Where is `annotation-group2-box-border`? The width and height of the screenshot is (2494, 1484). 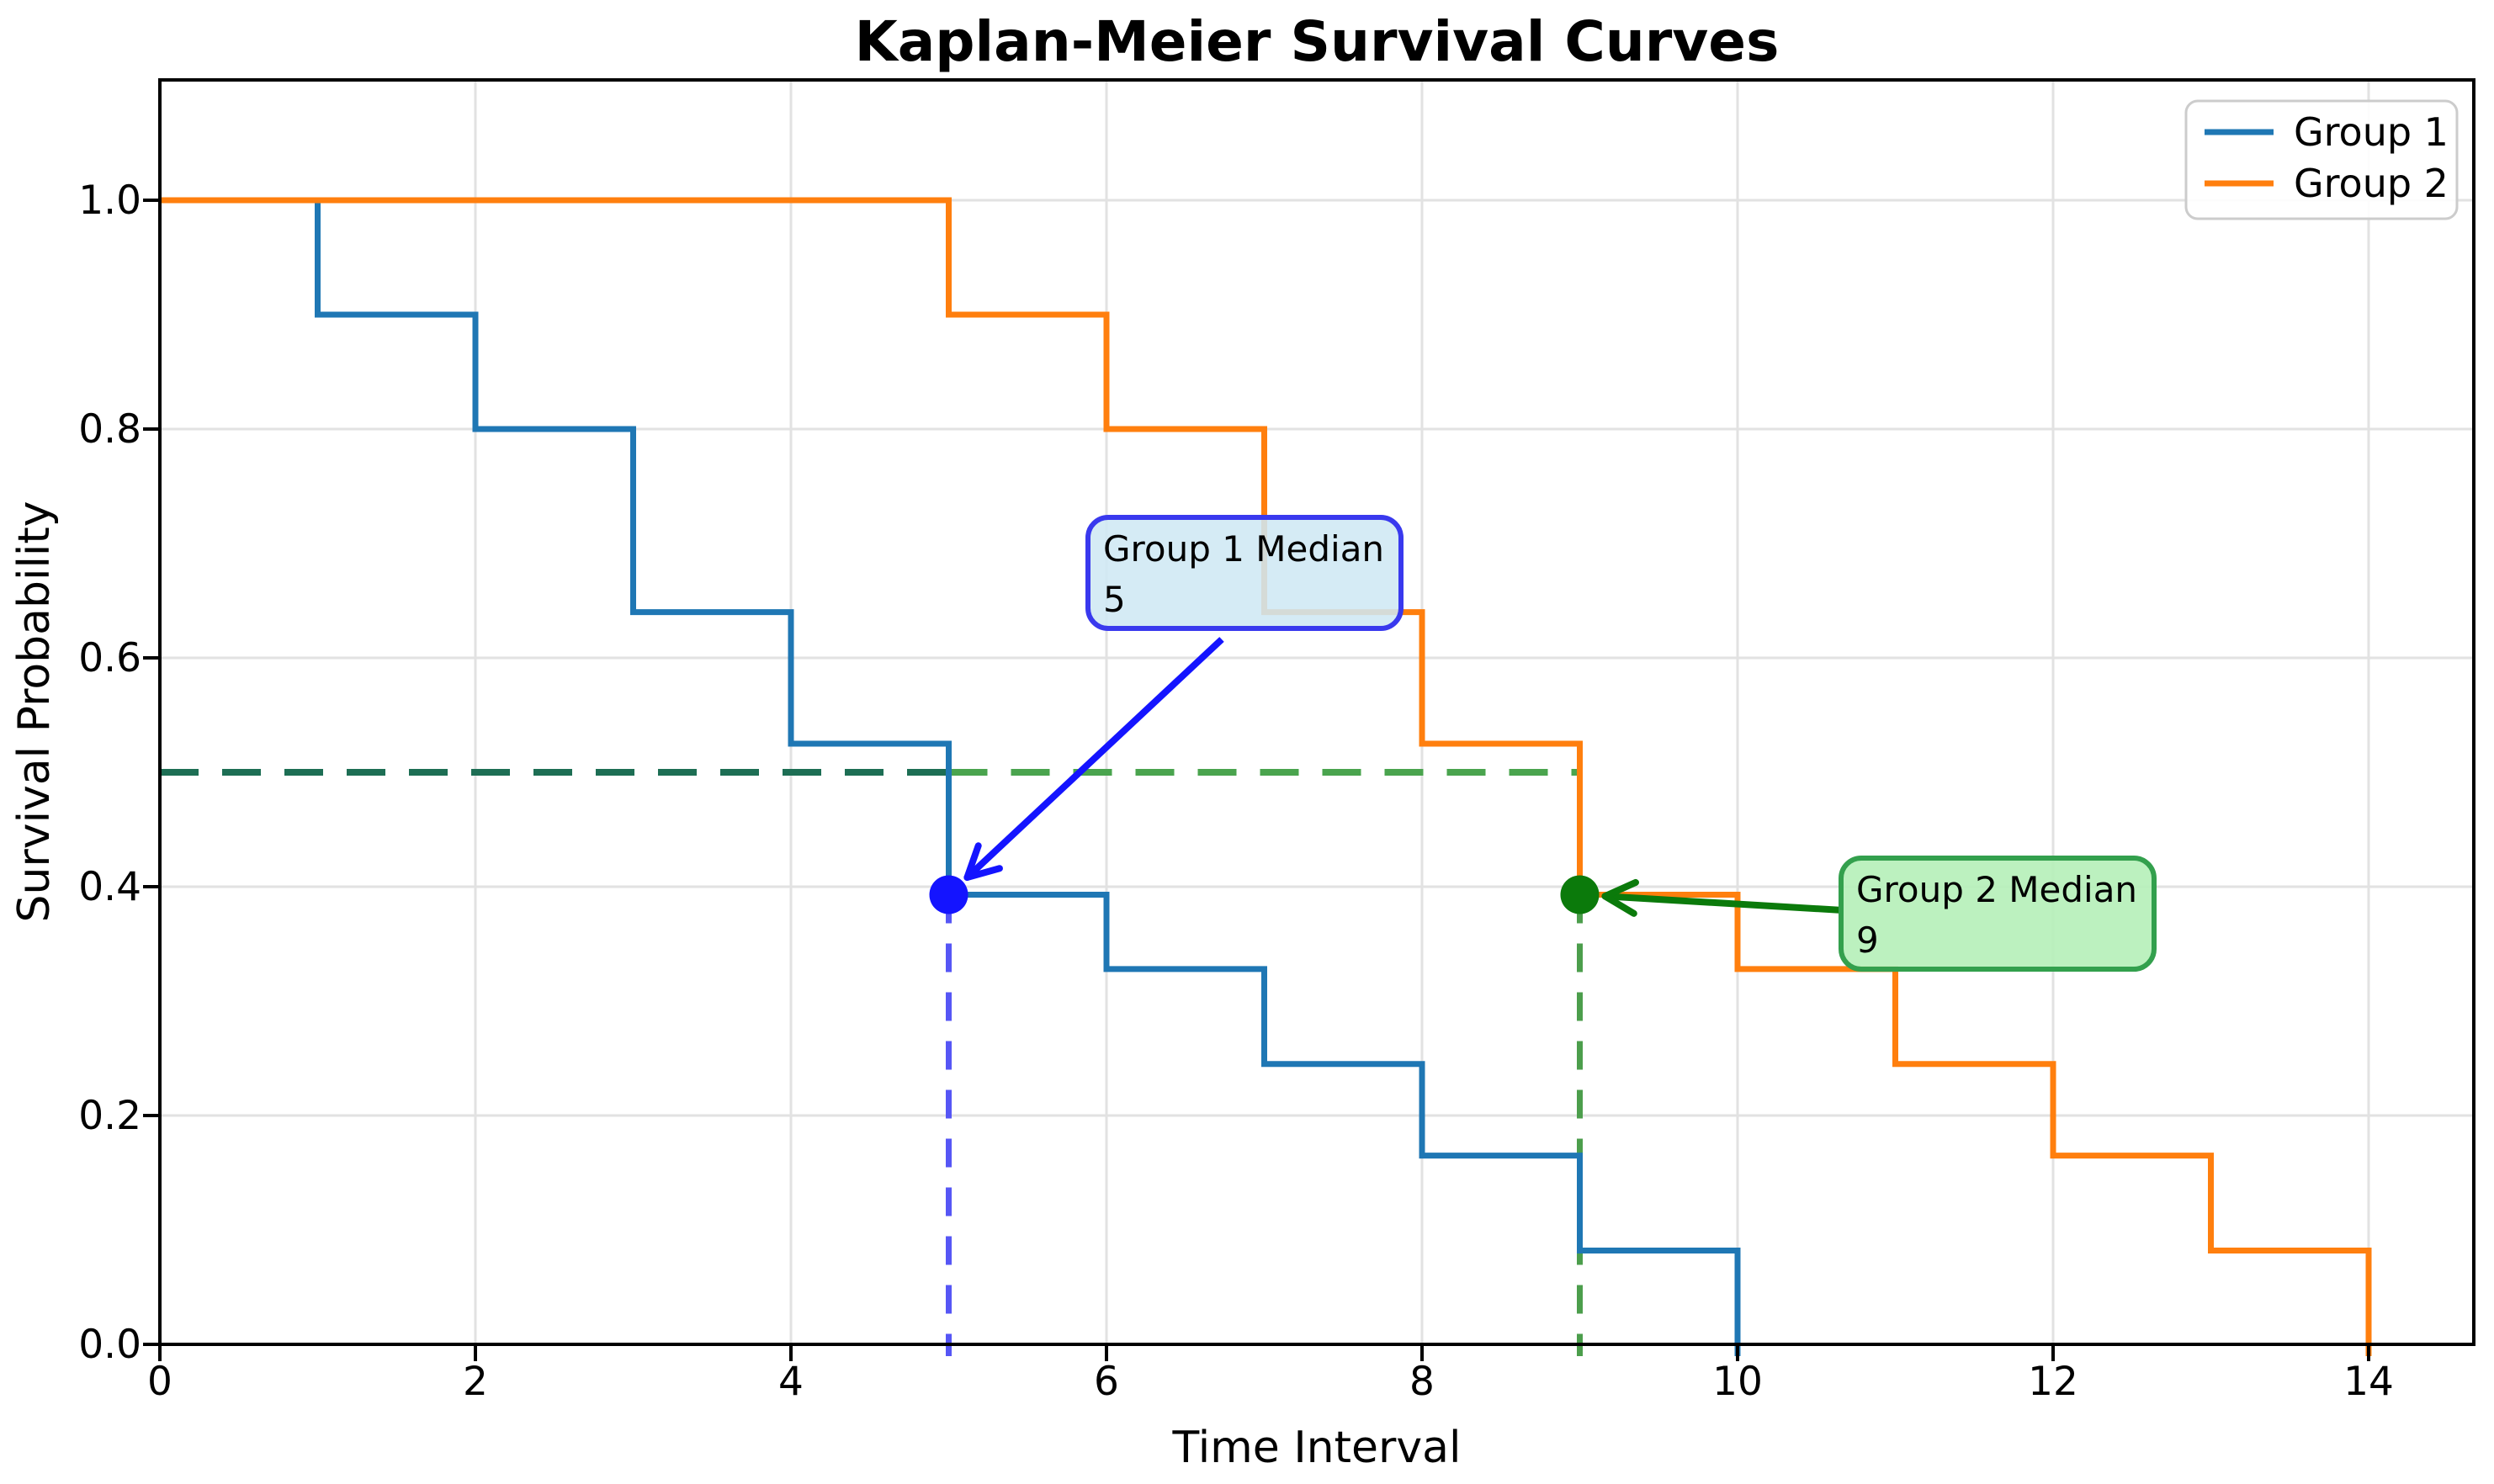 annotation-group2-box-border is located at coordinates (1998, 914).